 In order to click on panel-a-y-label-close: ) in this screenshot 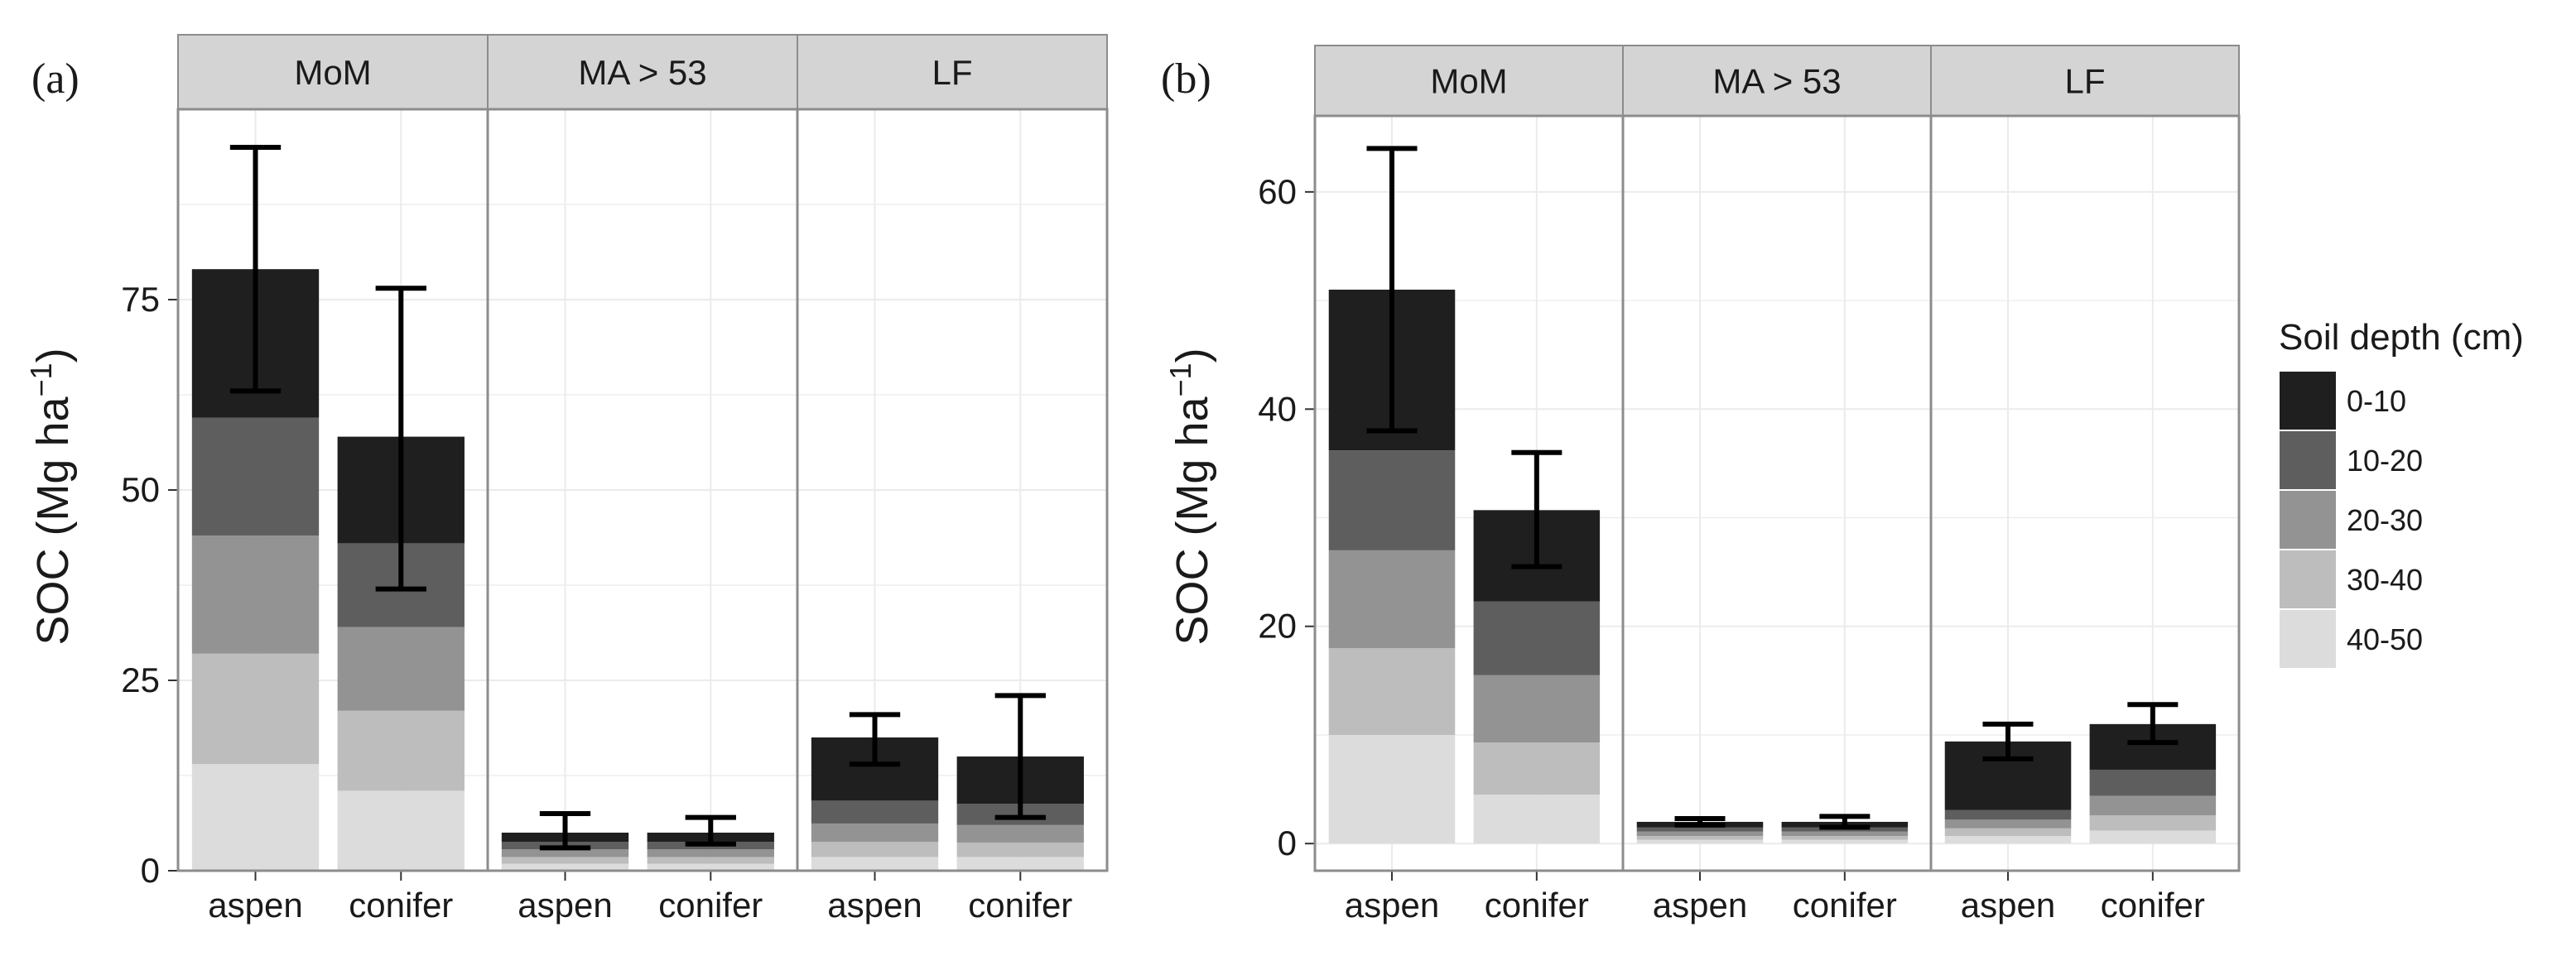, I will do `click(53, 355)`.